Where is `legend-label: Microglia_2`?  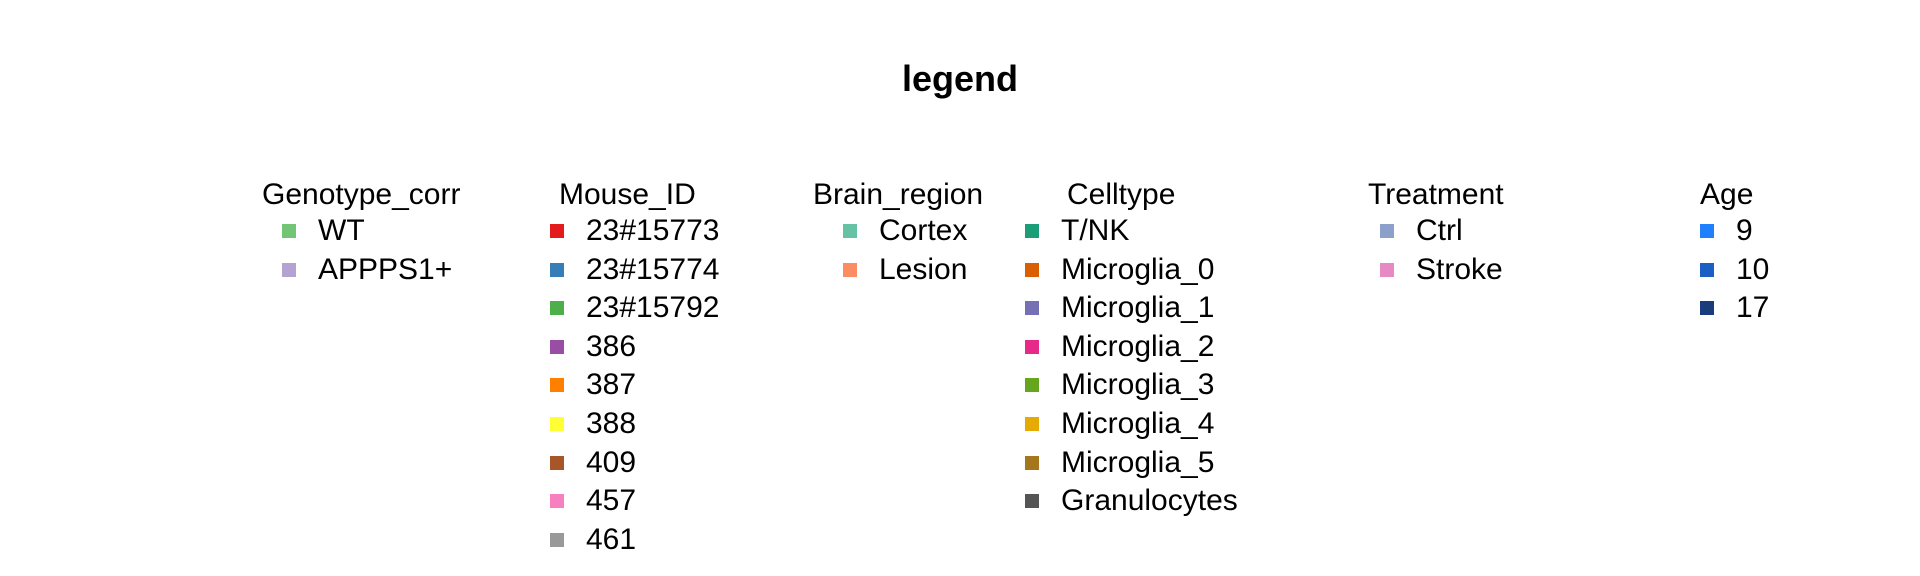 legend-label: Microglia_2 is located at coordinates (1138, 346).